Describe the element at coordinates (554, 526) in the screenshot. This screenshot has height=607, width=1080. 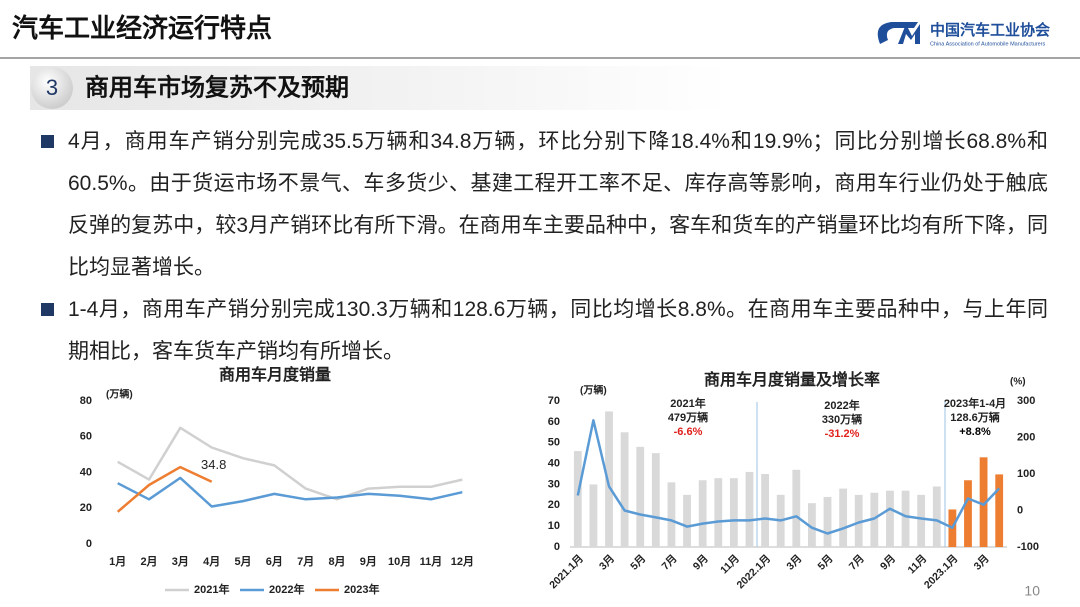
I see `y-tick-label: 10` at that location.